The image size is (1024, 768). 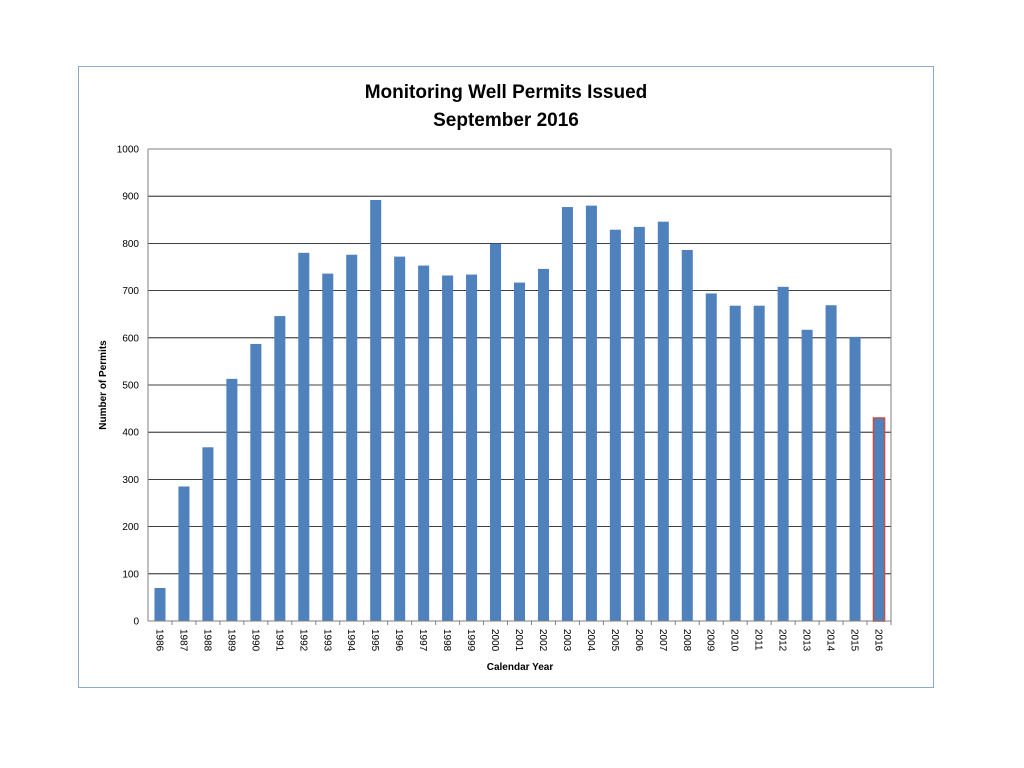 I want to click on x-tick-label: 2004, so click(x=590, y=640).